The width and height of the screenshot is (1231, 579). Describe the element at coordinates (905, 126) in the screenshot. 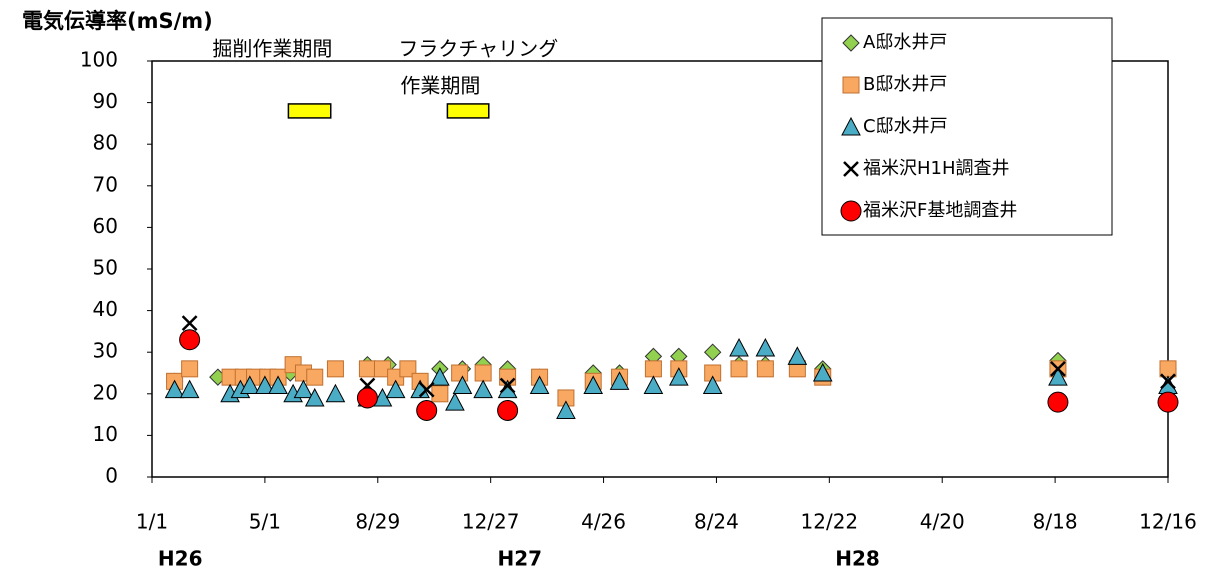

I see `legend-label: C邸水井戸` at that location.